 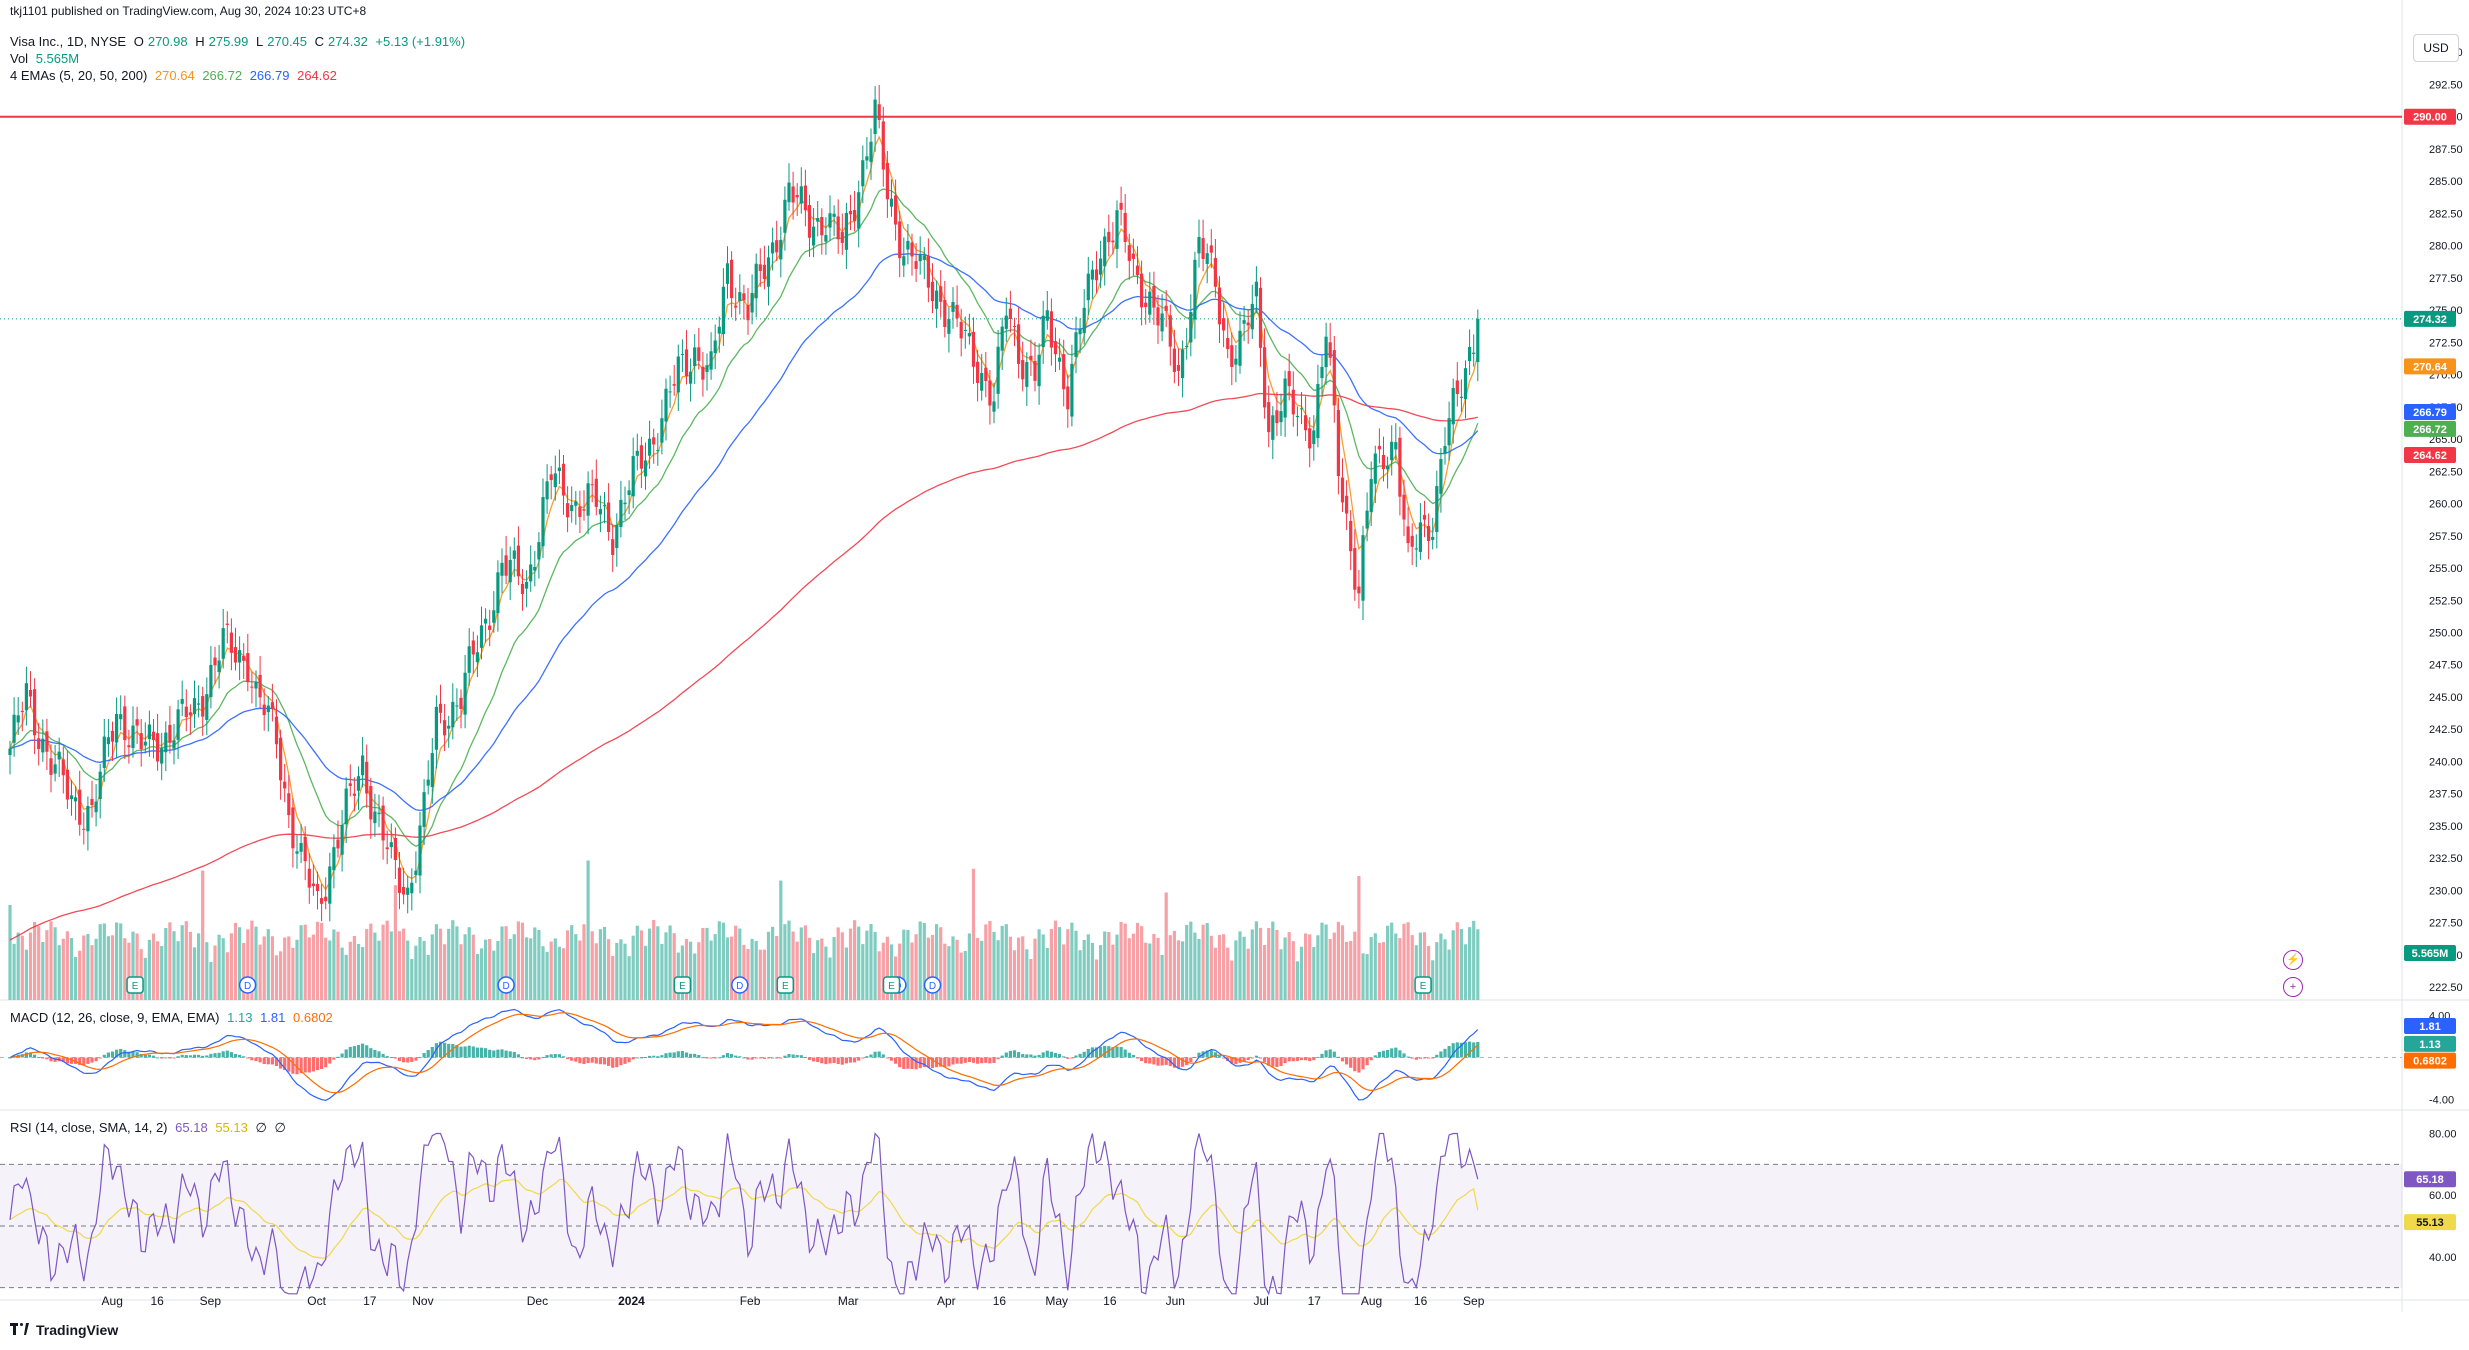 I want to click on rsi-tick-label: 80.00, so click(x=2443, y=1135).